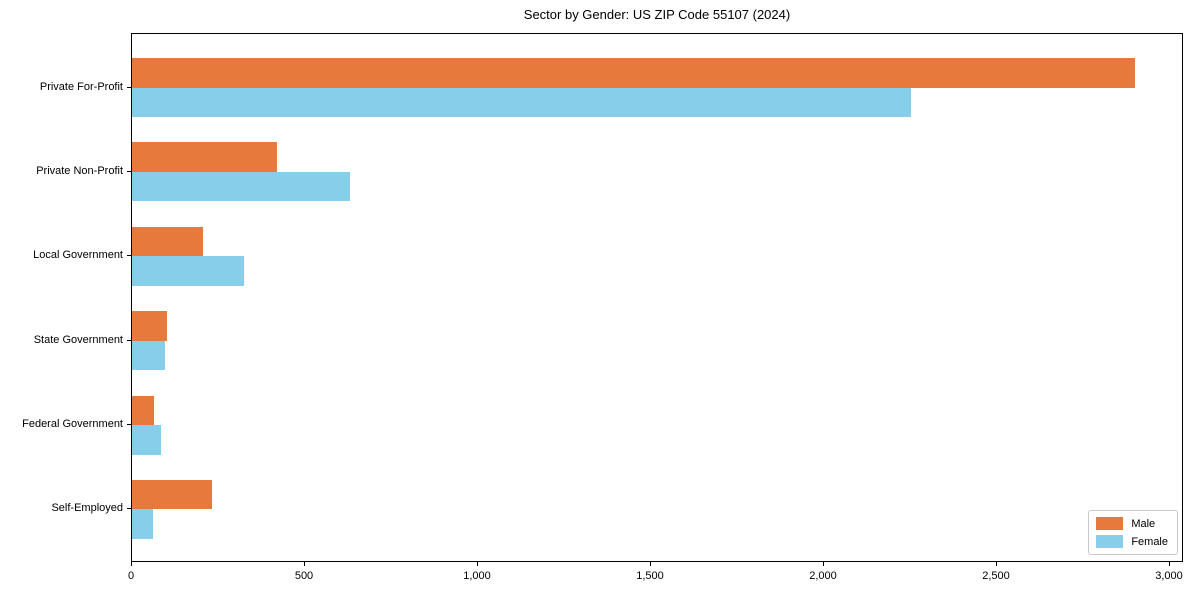 This screenshot has height=600, width=1200. I want to click on bar-male-federal-government, so click(143, 410).